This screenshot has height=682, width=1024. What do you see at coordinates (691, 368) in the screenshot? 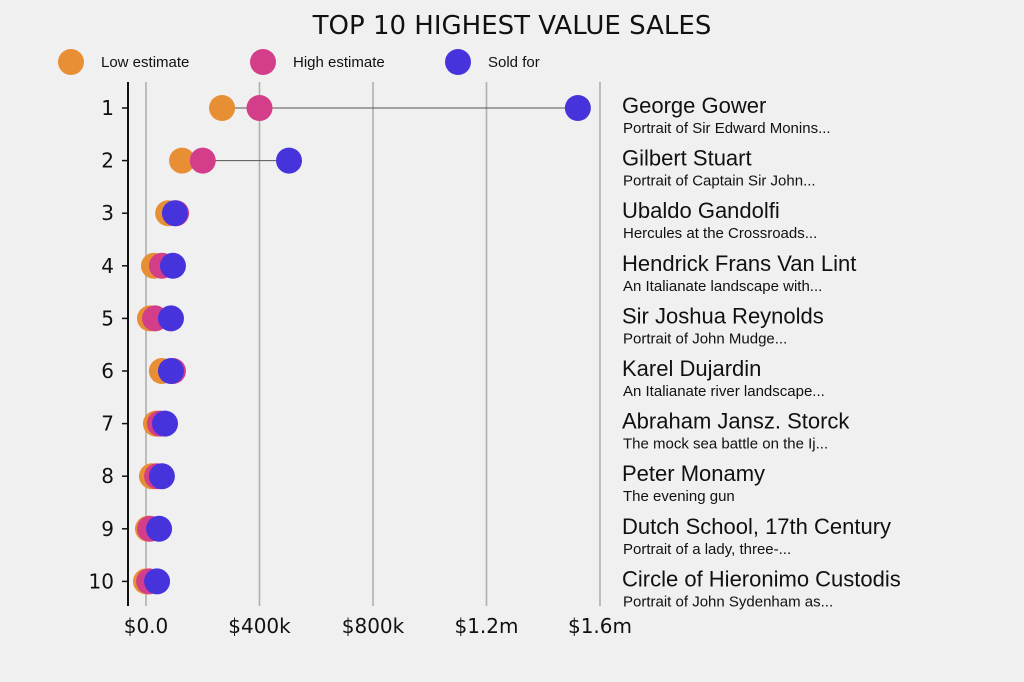
I see `artist-label: Karel Dujardin` at bounding box center [691, 368].